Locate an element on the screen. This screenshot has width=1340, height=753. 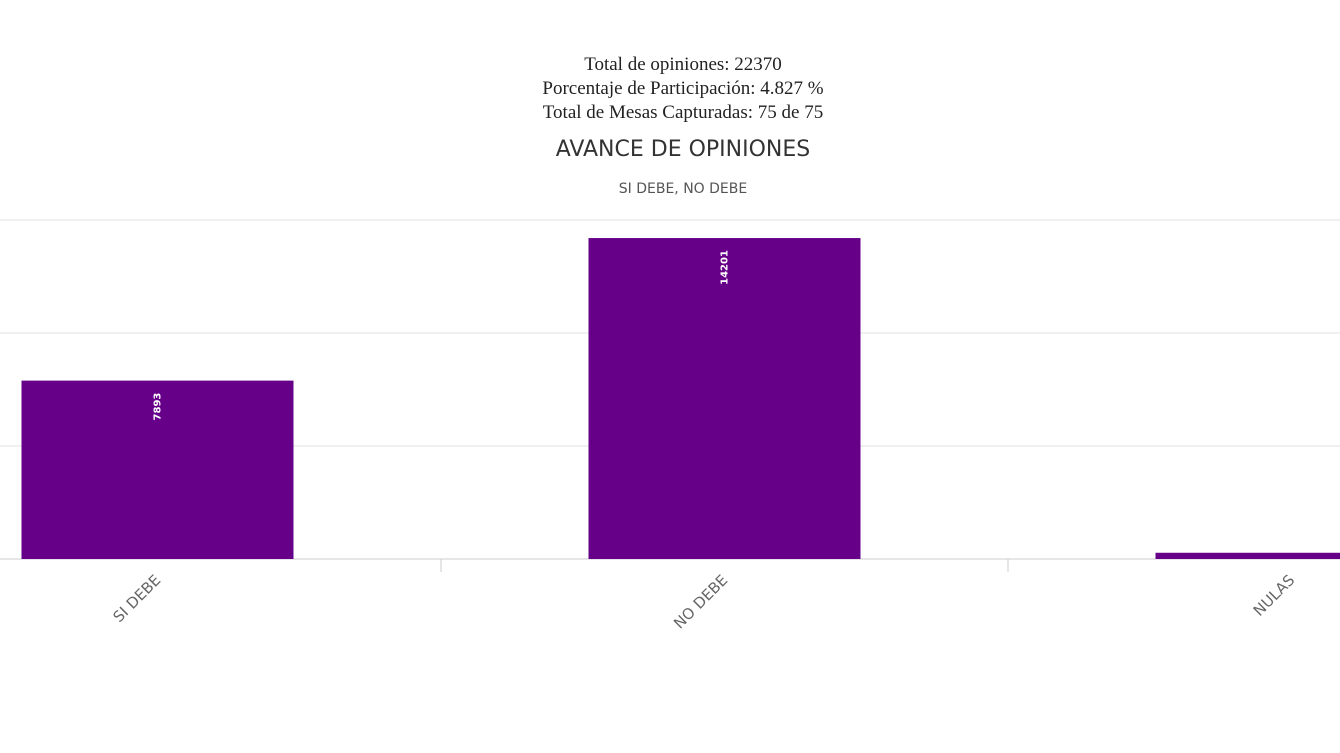
value-label: 7893 is located at coordinates (158, 407).